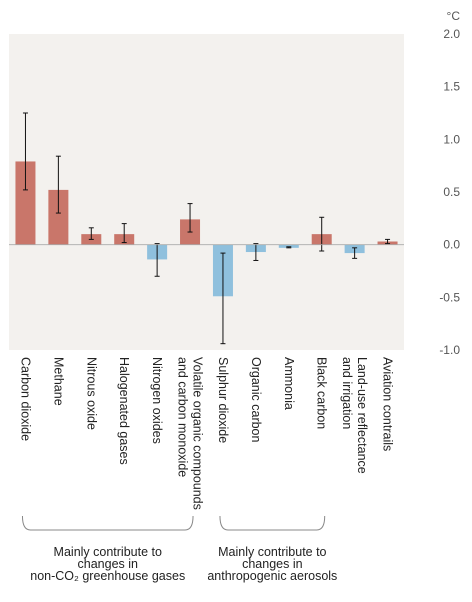 Image resolution: width=472 pixels, height=602 pixels. I want to click on category-label-2: Nitrous oxide, so click(91, 393).